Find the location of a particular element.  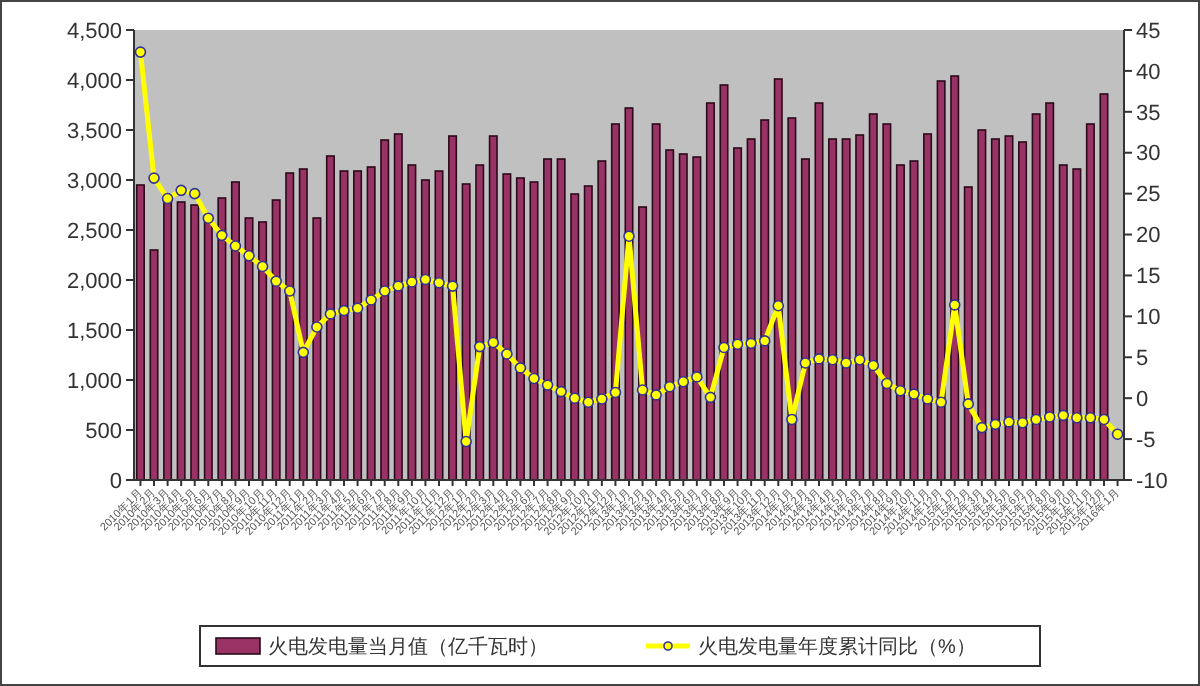

y-tick-label: 2,000 is located at coordinates (94, 281).